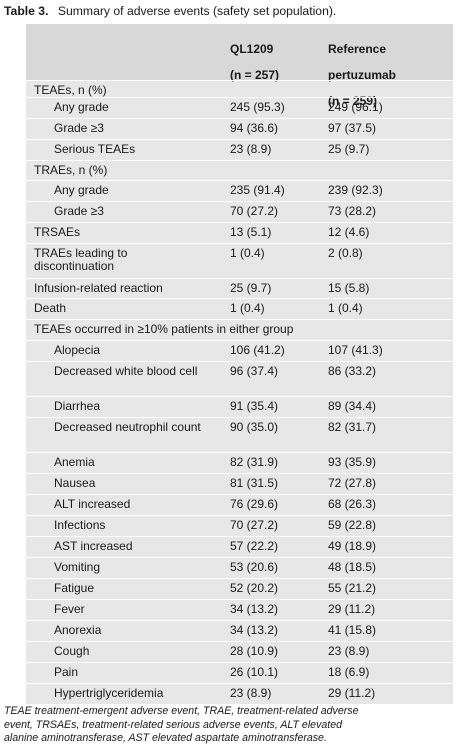  What do you see at coordinates (80, 525) in the screenshot?
I see `row-label: Infections` at bounding box center [80, 525].